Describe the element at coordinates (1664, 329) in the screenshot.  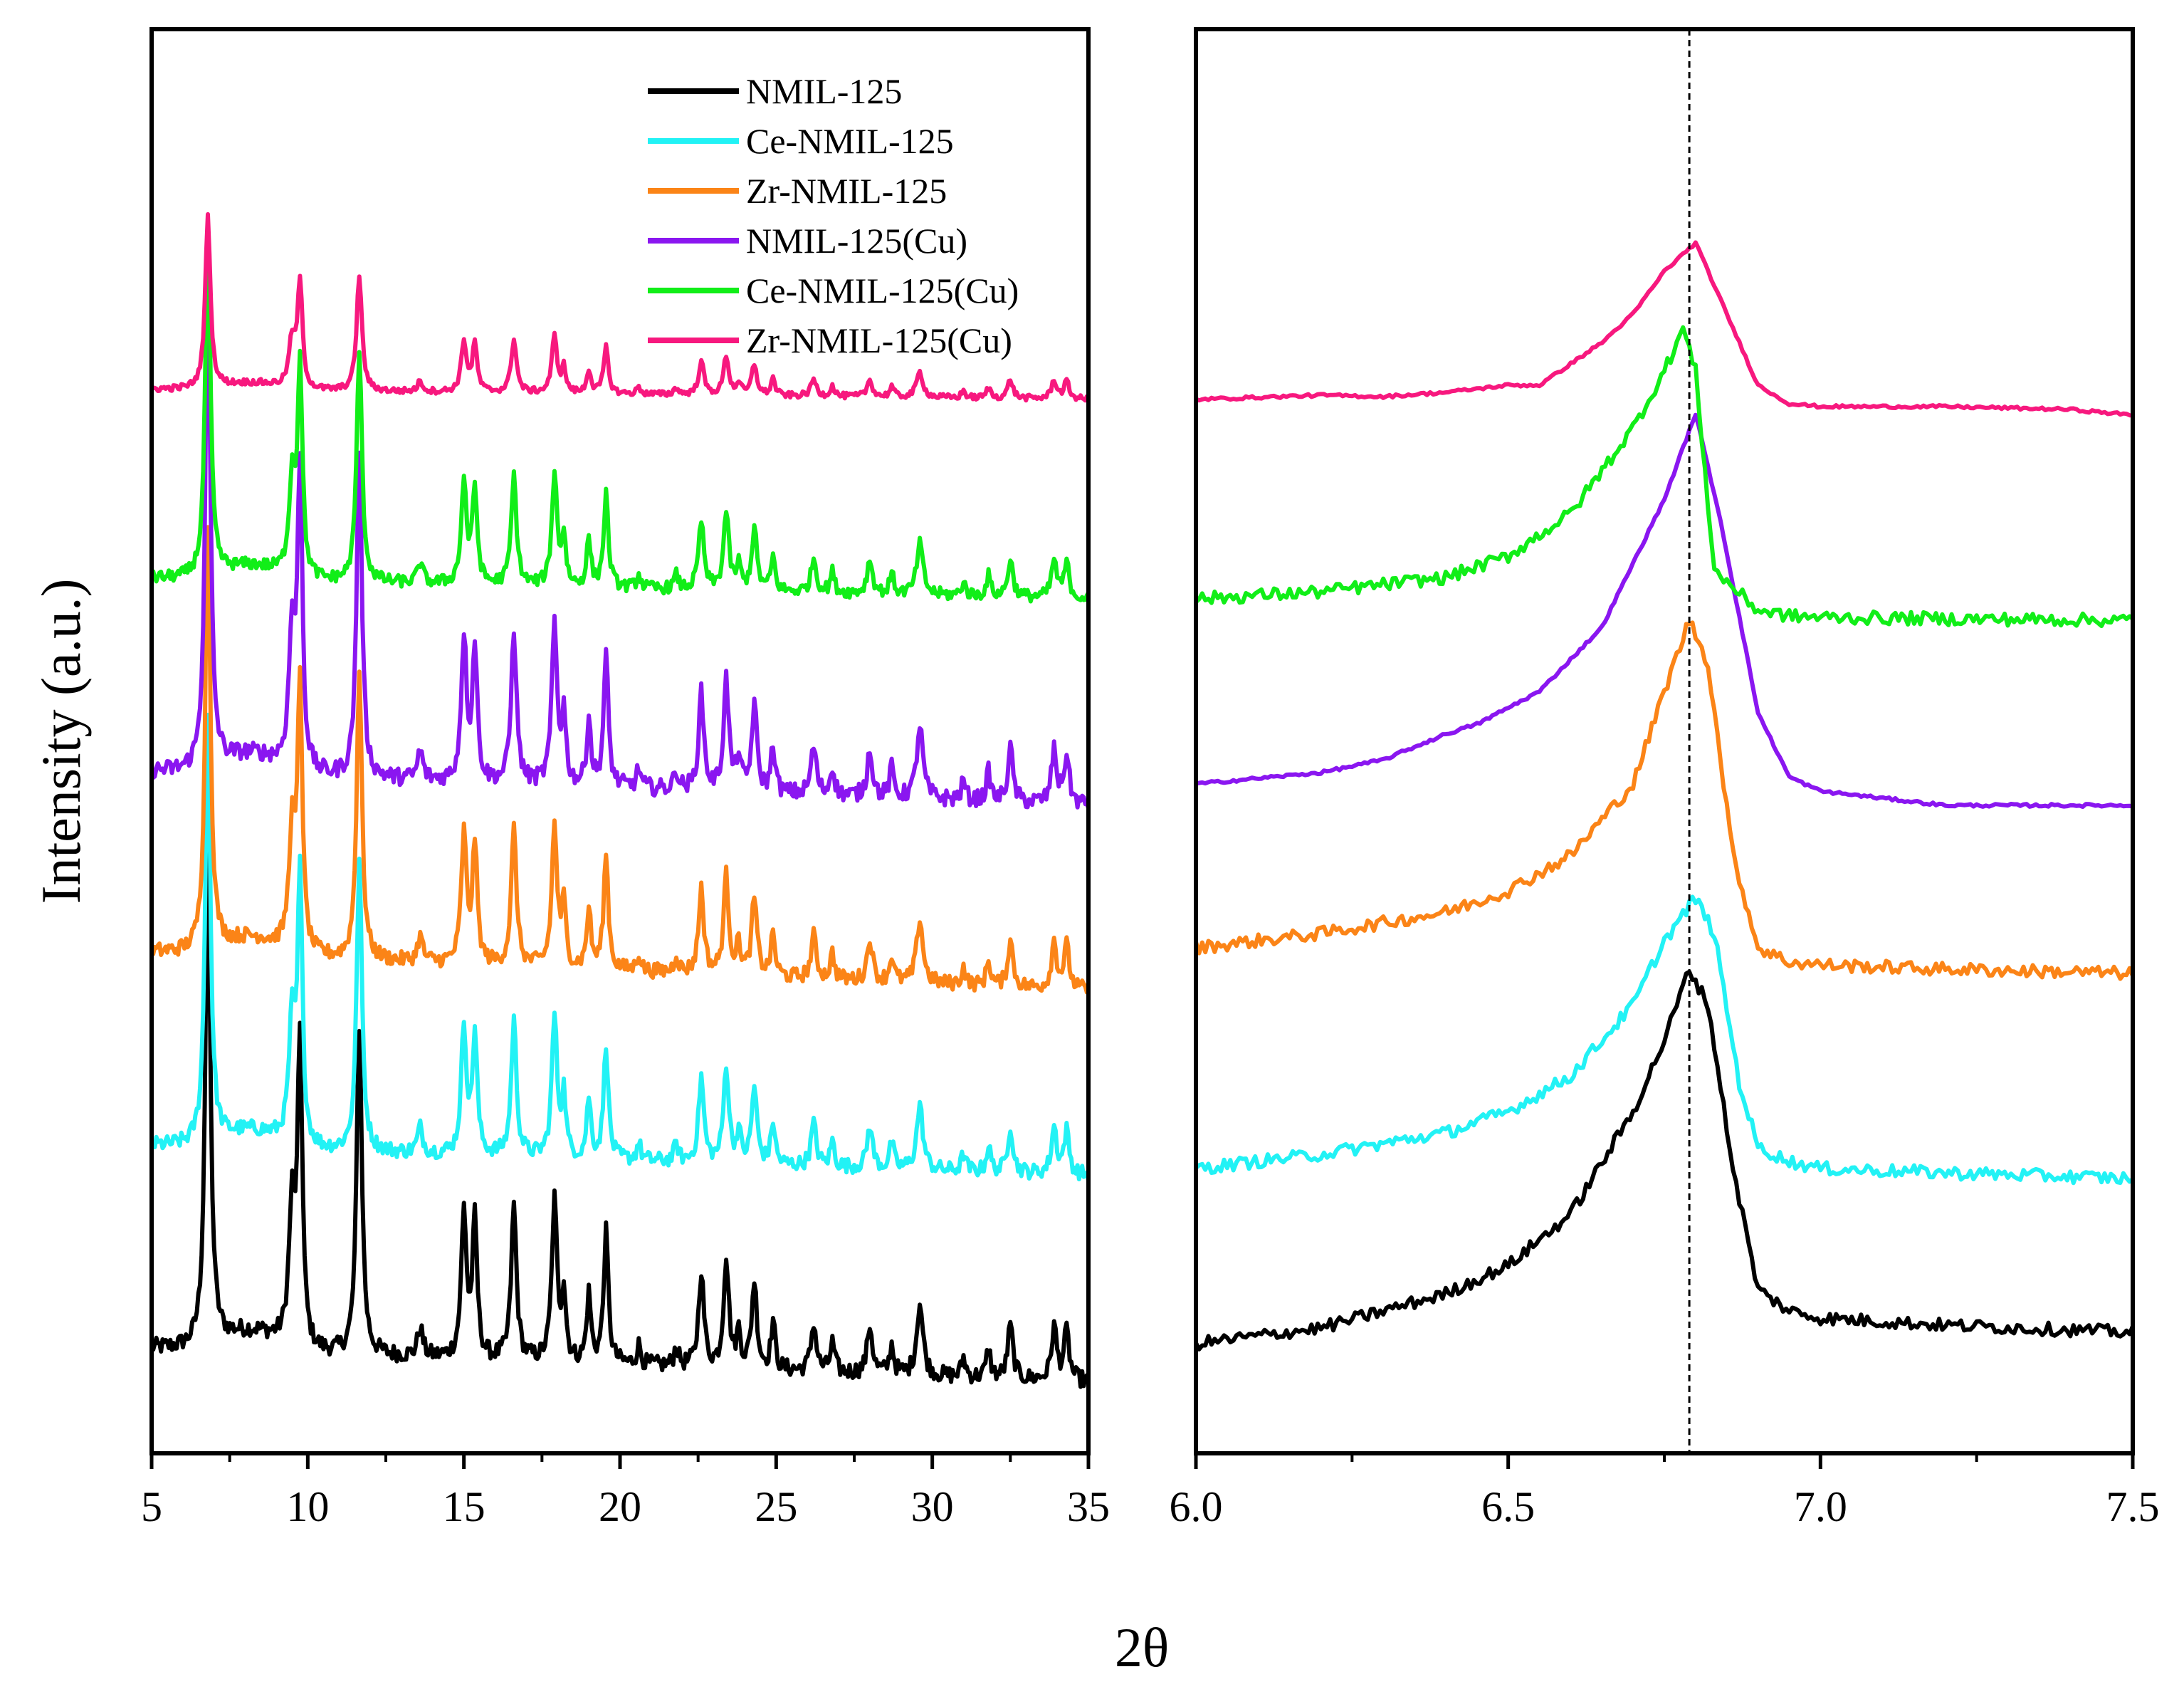
I see `right-series-line-zr-nmil-125-cu` at that location.